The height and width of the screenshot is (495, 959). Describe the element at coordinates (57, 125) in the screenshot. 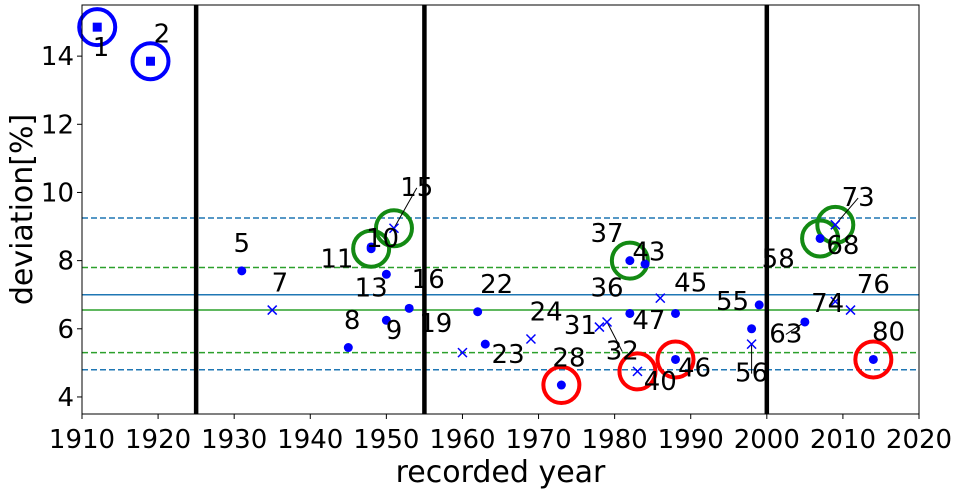

I see `y-tick-label: 12` at that location.